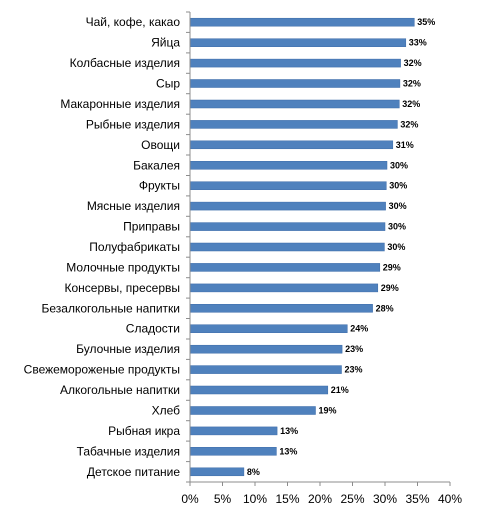 The image size is (480, 525). I want to click on x-tick-label: 5%, so click(223, 499).